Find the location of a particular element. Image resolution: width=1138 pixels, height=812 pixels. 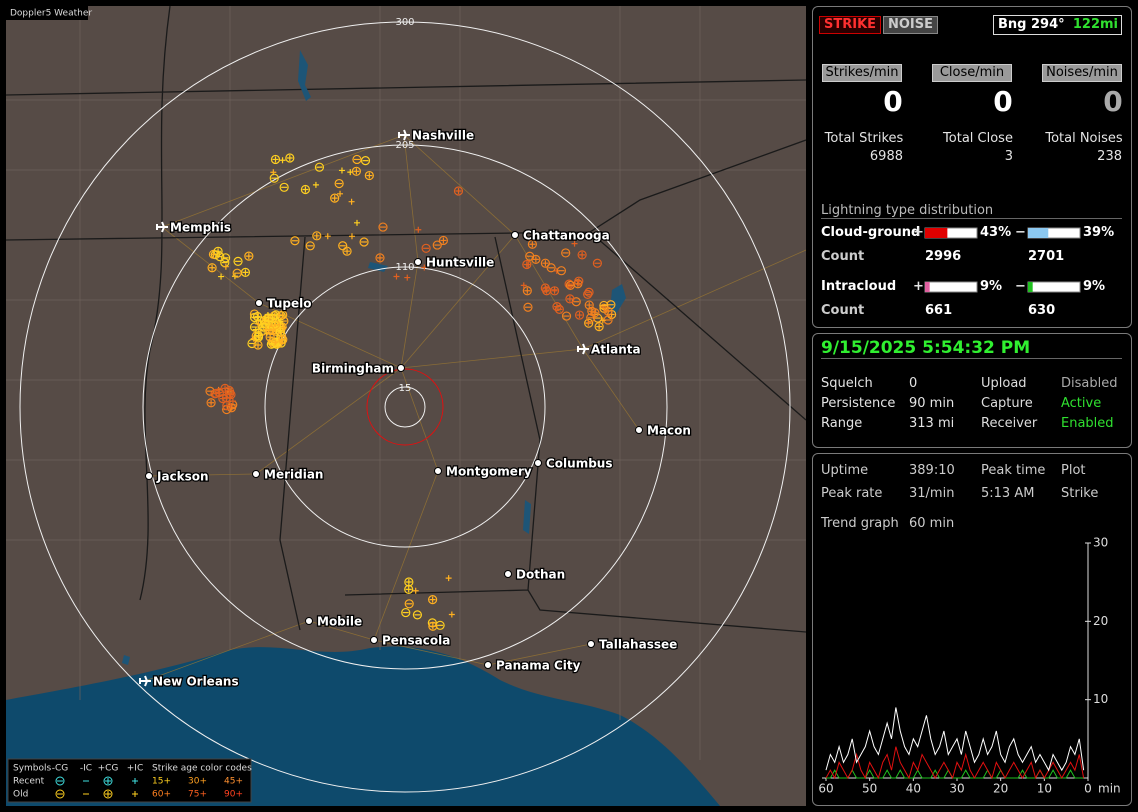

city-label: Birmingham is located at coordinates (353, 369).